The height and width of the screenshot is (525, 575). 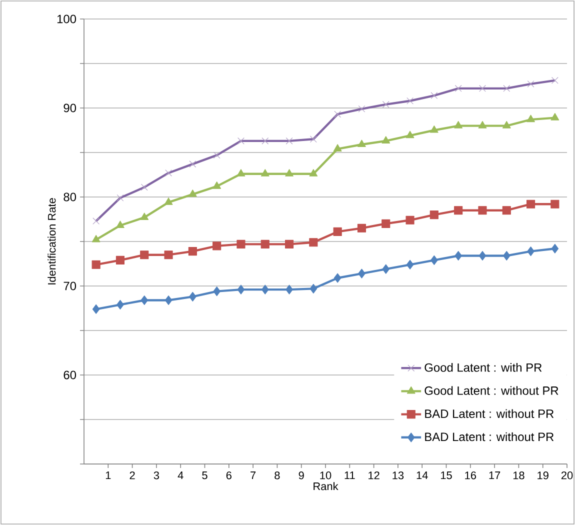 I want to click on x-tick-label: 14, so click(x=422, y=476).